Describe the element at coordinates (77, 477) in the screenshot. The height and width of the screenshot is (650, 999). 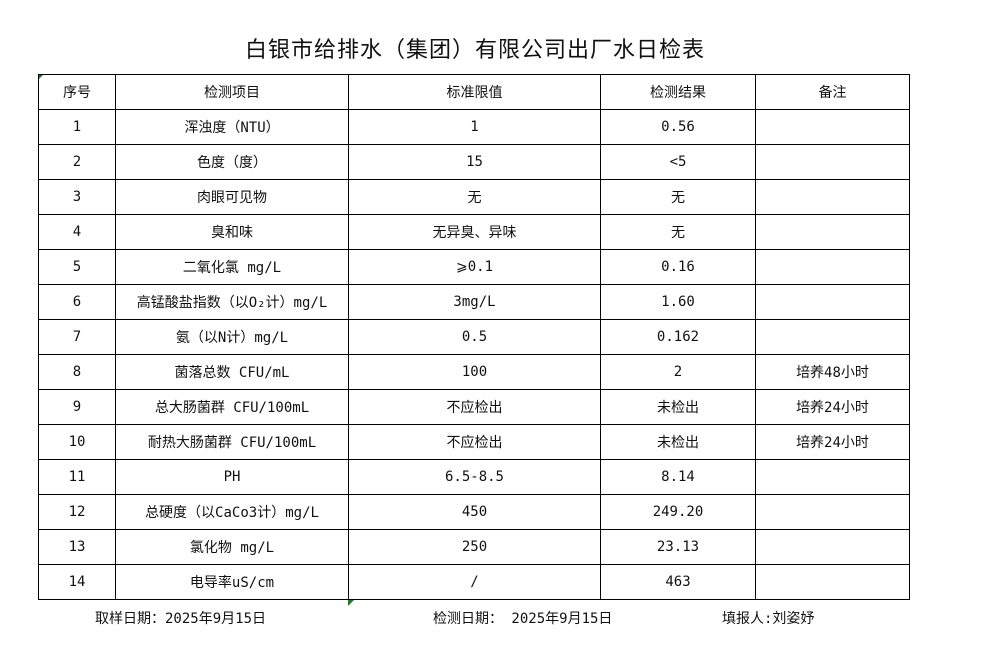
I see `row-number-cell: 11` at that location.